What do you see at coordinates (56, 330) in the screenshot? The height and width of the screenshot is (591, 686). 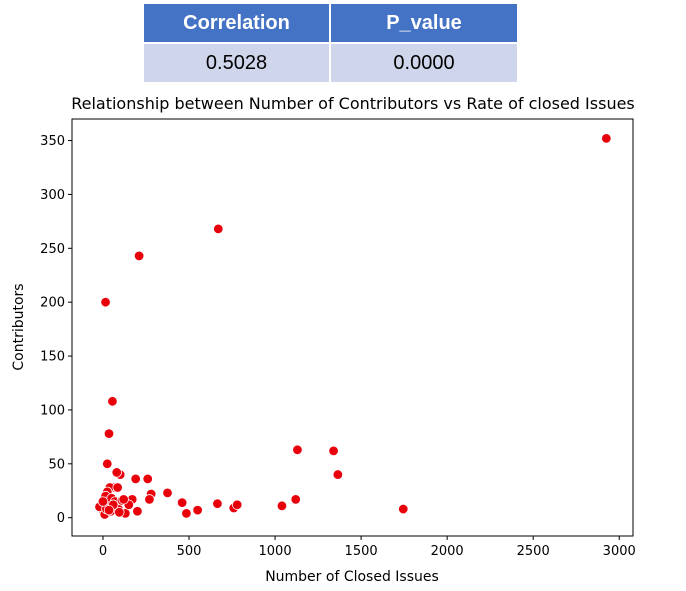 I see `y-axis-ticks: 0 50 100 150 200 250 300 350` at bounding box center [56, 330].